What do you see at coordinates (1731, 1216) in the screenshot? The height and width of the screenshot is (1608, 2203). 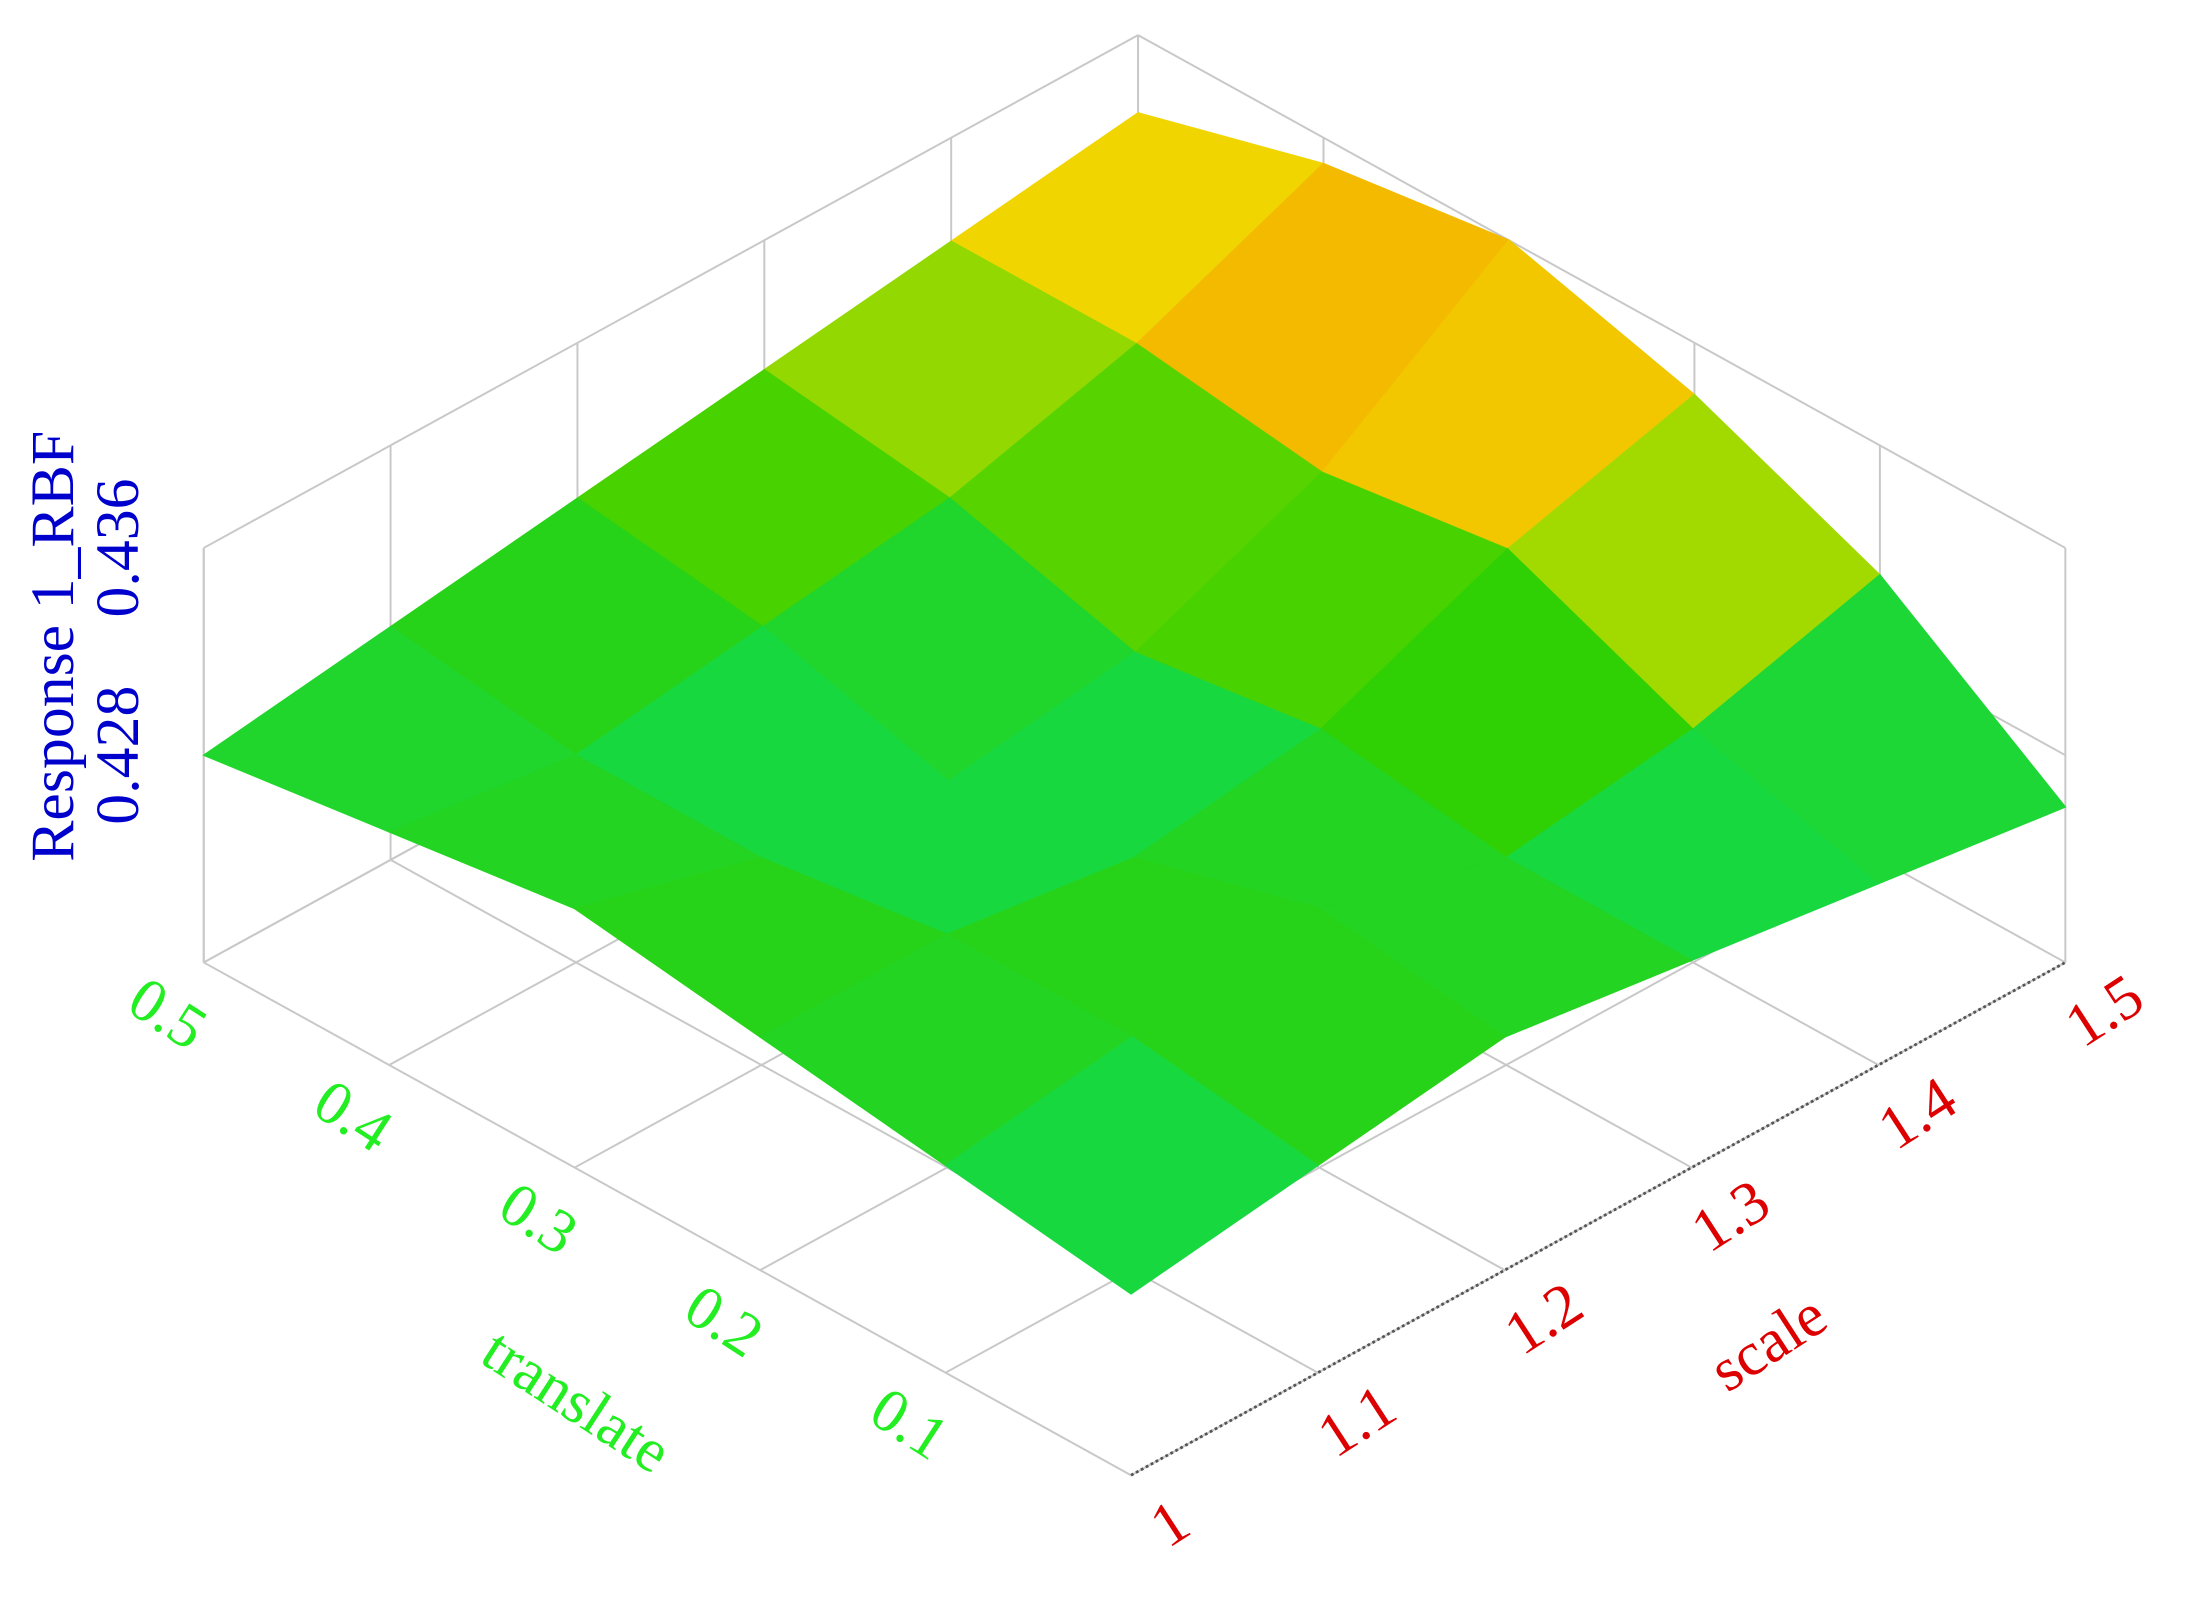 I see `x-tick-label: 1.3` at bounding box center [1731, 1216].